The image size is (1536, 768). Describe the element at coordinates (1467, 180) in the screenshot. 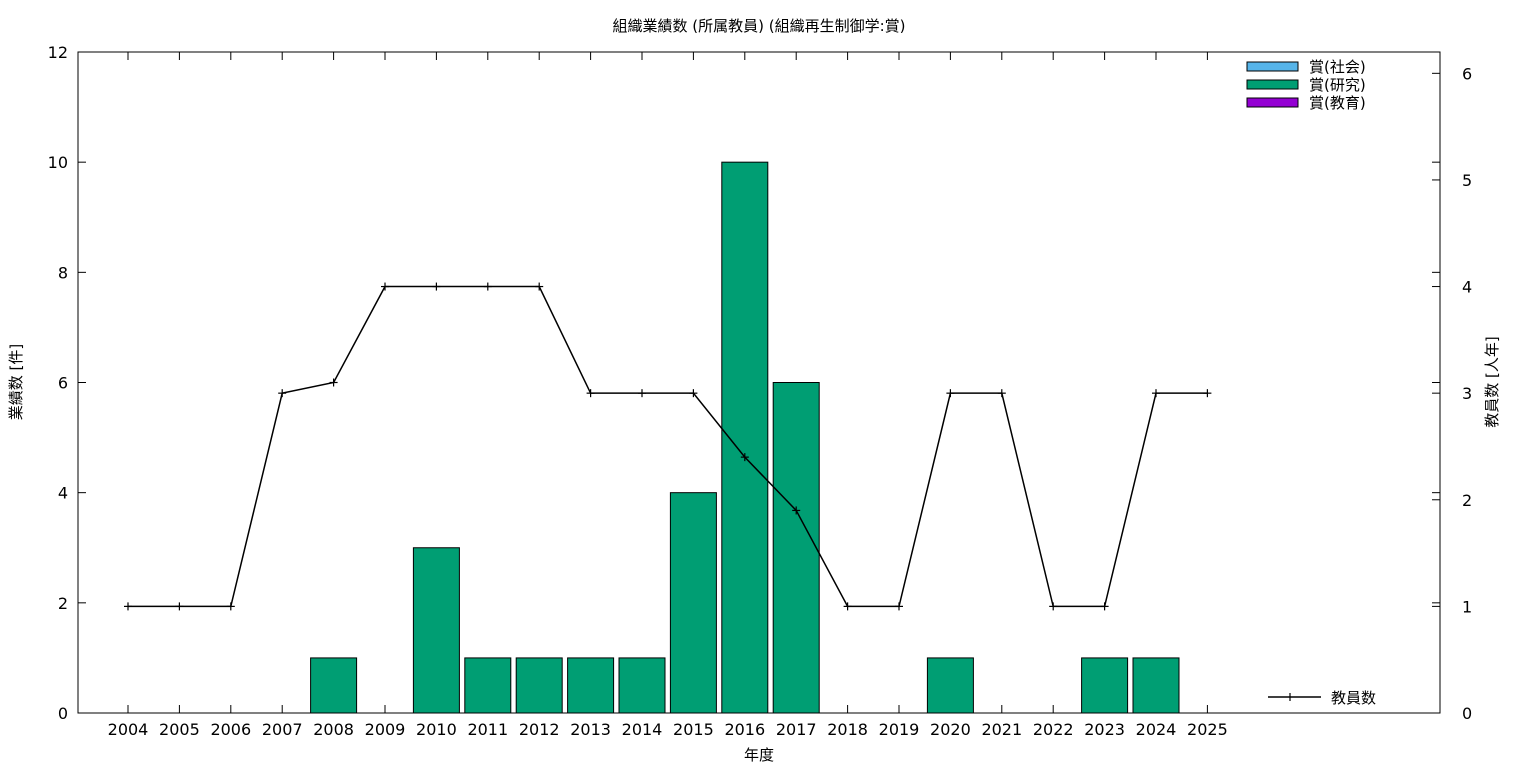

I see `y2-tick-label: 5` at that location.